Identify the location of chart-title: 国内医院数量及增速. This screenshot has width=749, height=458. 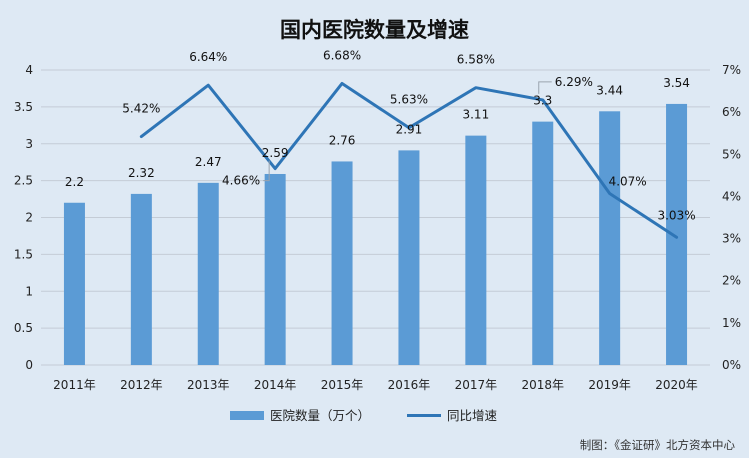
(374, 30).